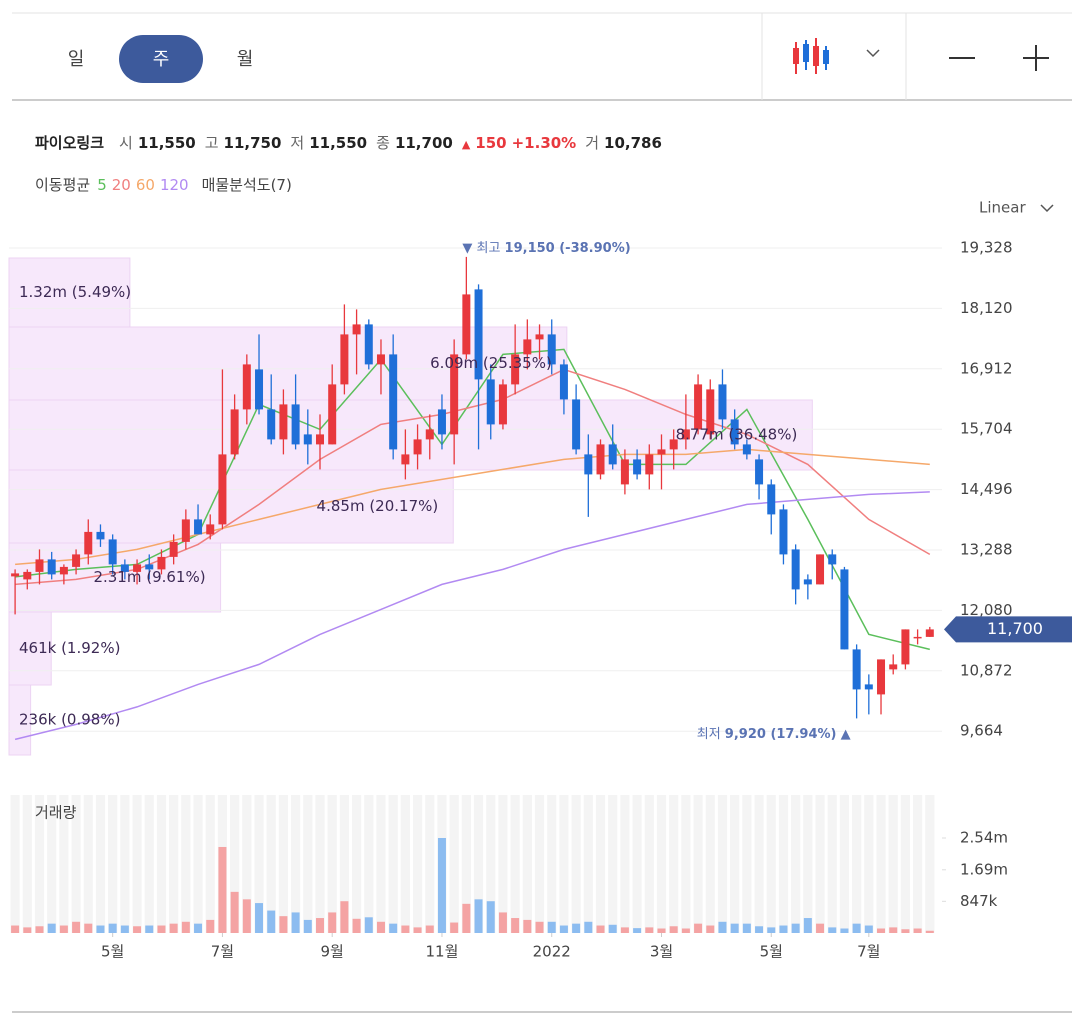  I want to click on chart-type-button, so click(836, 56).